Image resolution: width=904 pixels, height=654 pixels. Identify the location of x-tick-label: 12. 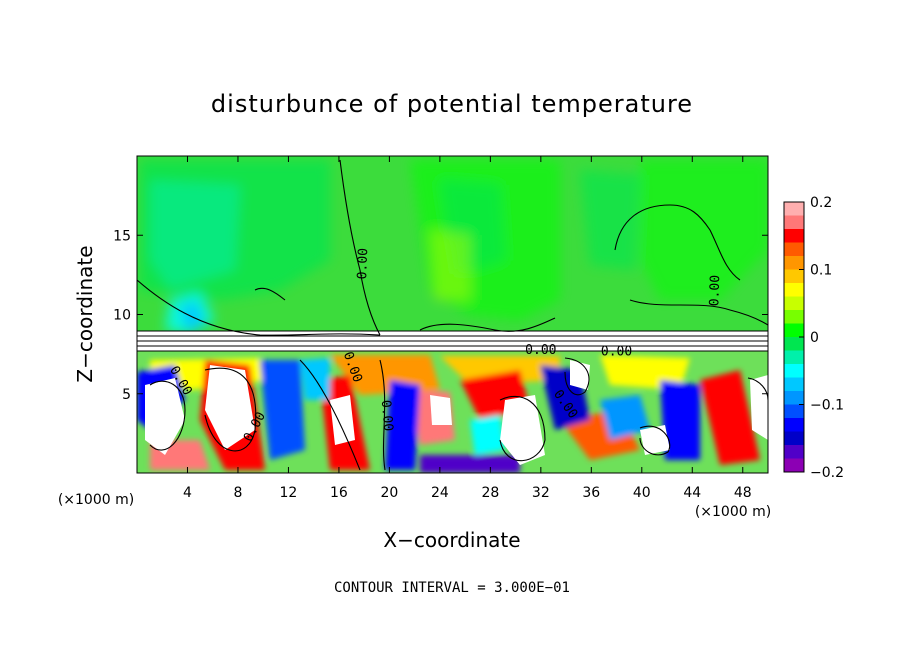
(289, 493).